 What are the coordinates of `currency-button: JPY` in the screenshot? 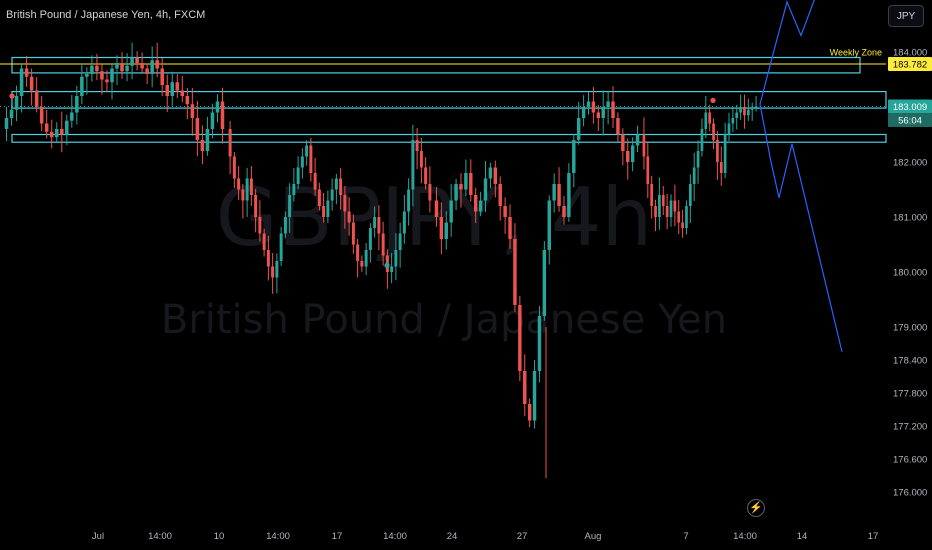 It's located at (906, 16).